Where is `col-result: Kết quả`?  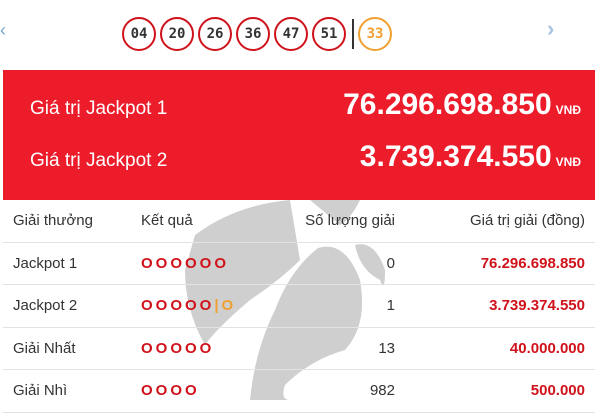 col-result: Kết quả is located at coordinates (201, 221).